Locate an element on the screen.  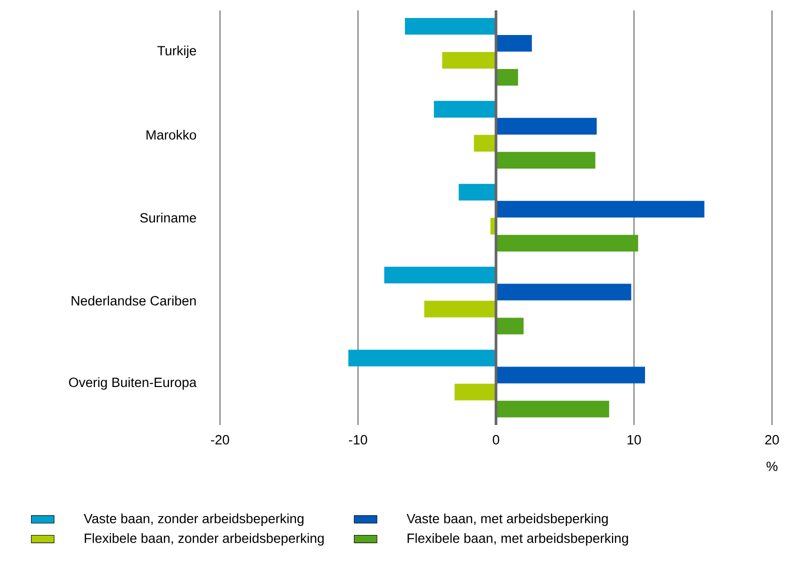
y-tick-label: Suriname is located at coordinates (168, 217).